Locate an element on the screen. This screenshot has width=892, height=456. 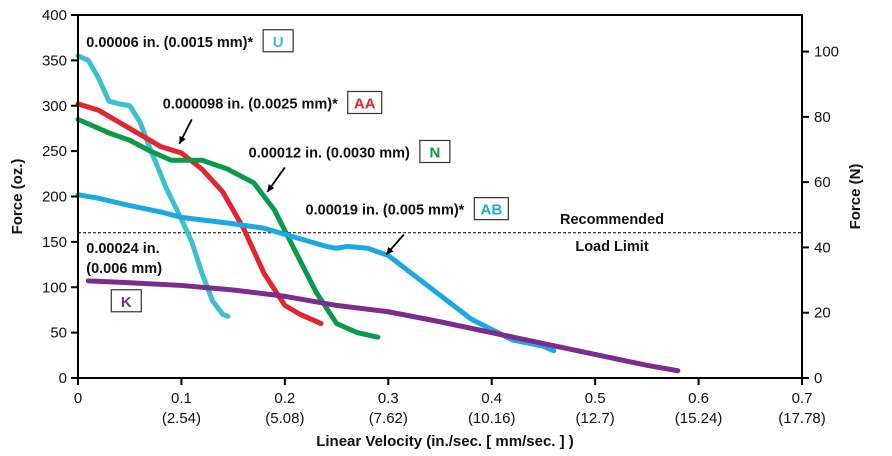
series-line-aa is located at coordinates (199, 214).